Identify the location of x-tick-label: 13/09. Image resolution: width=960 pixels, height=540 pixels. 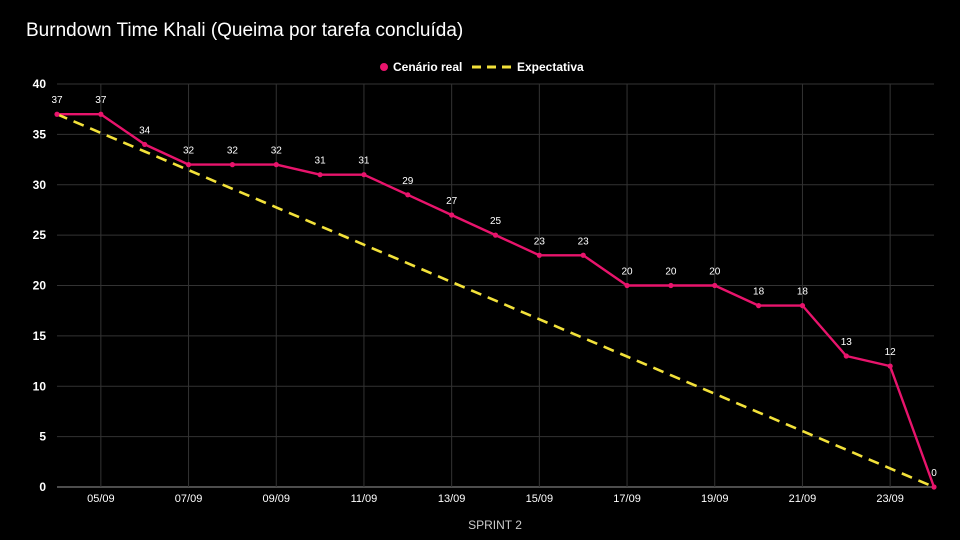
(452, 499).